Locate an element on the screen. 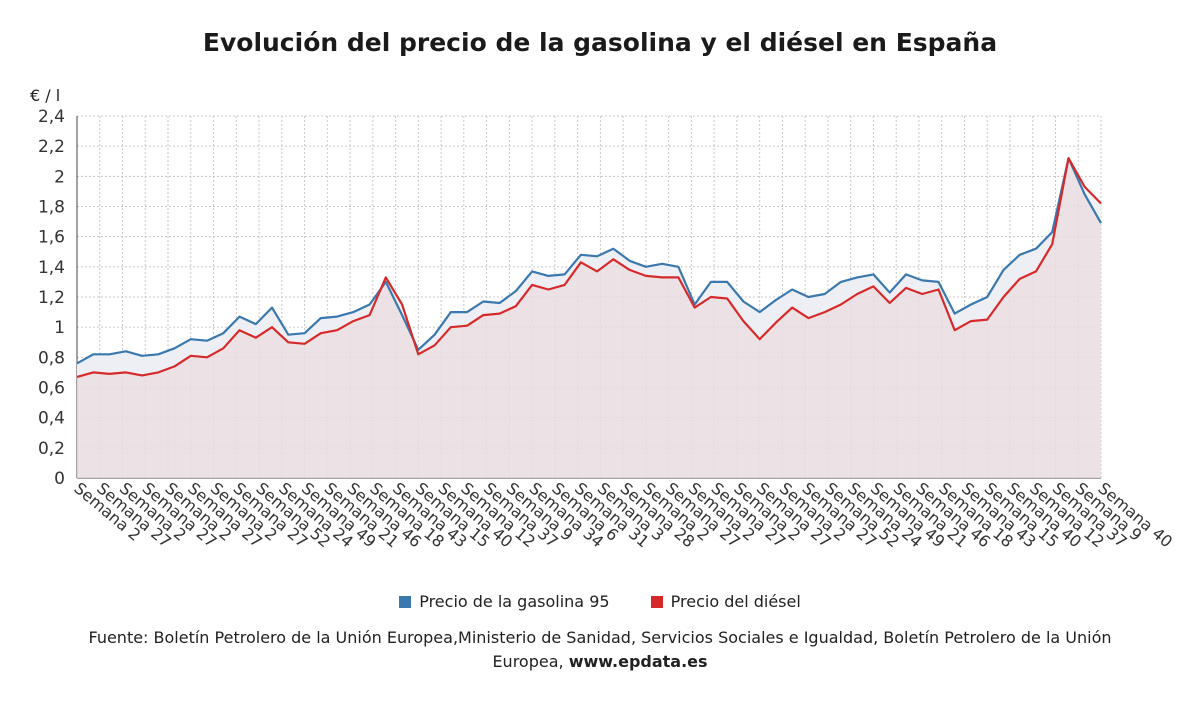 Image resolution: width=1200 pixels, height=705 pixels. y-tick-label: 1 is located at coordinates (59, 328).